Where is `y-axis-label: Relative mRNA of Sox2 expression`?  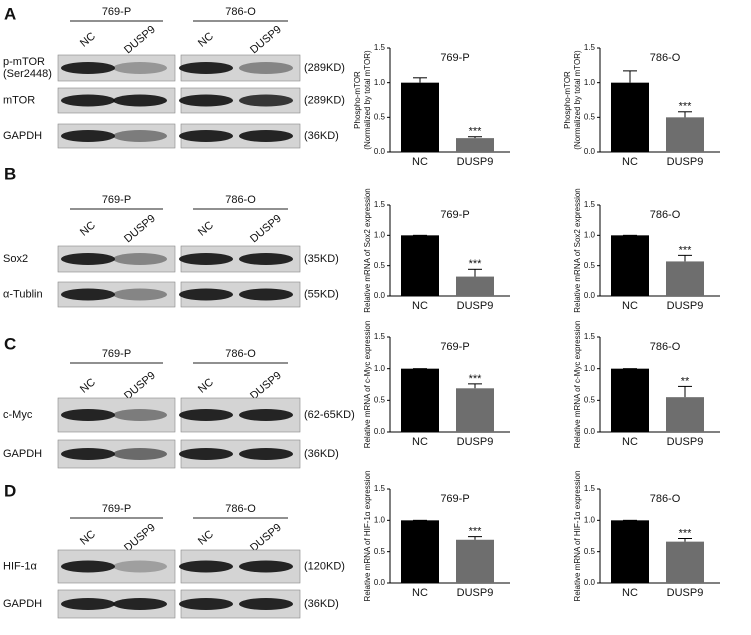 y-axis-label: Relative mRNA of Sox2 expression is located at coordinates (367, 250).